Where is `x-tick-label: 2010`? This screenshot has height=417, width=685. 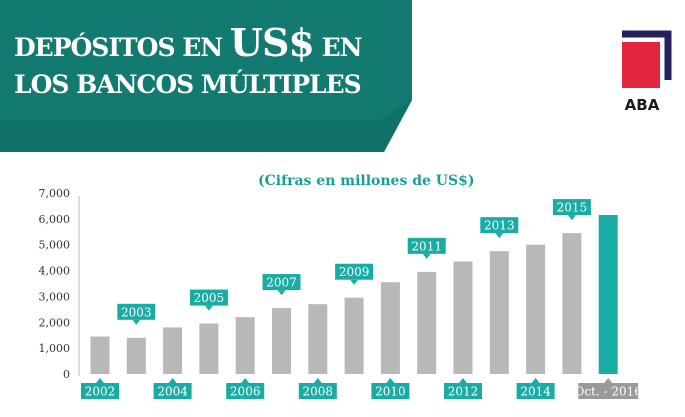
x-tick-label: 2010 is located at coordinates (390, 392).